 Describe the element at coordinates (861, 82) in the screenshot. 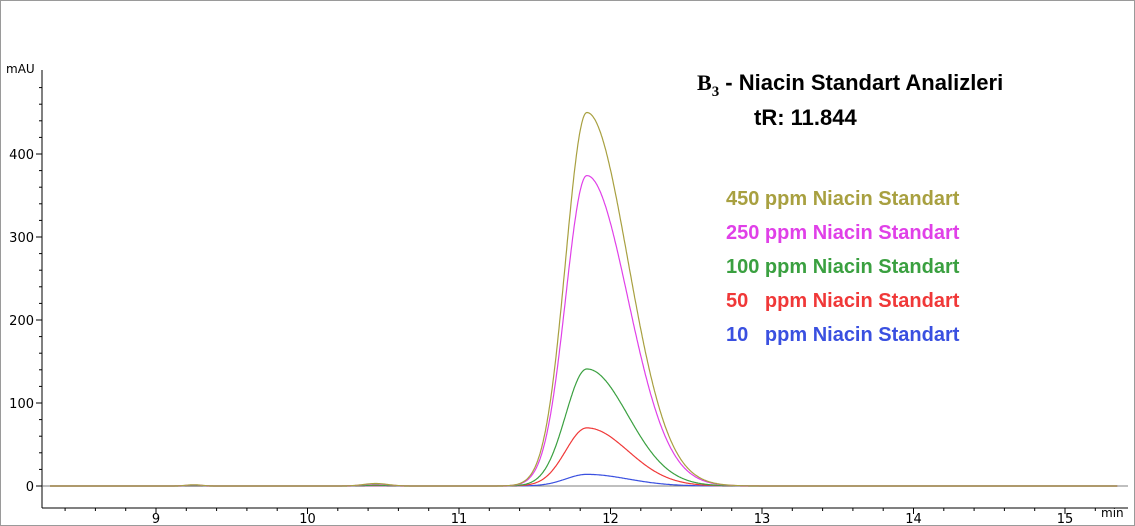

I see `title-rest: - Niacin Standart Analizleri` at that location.